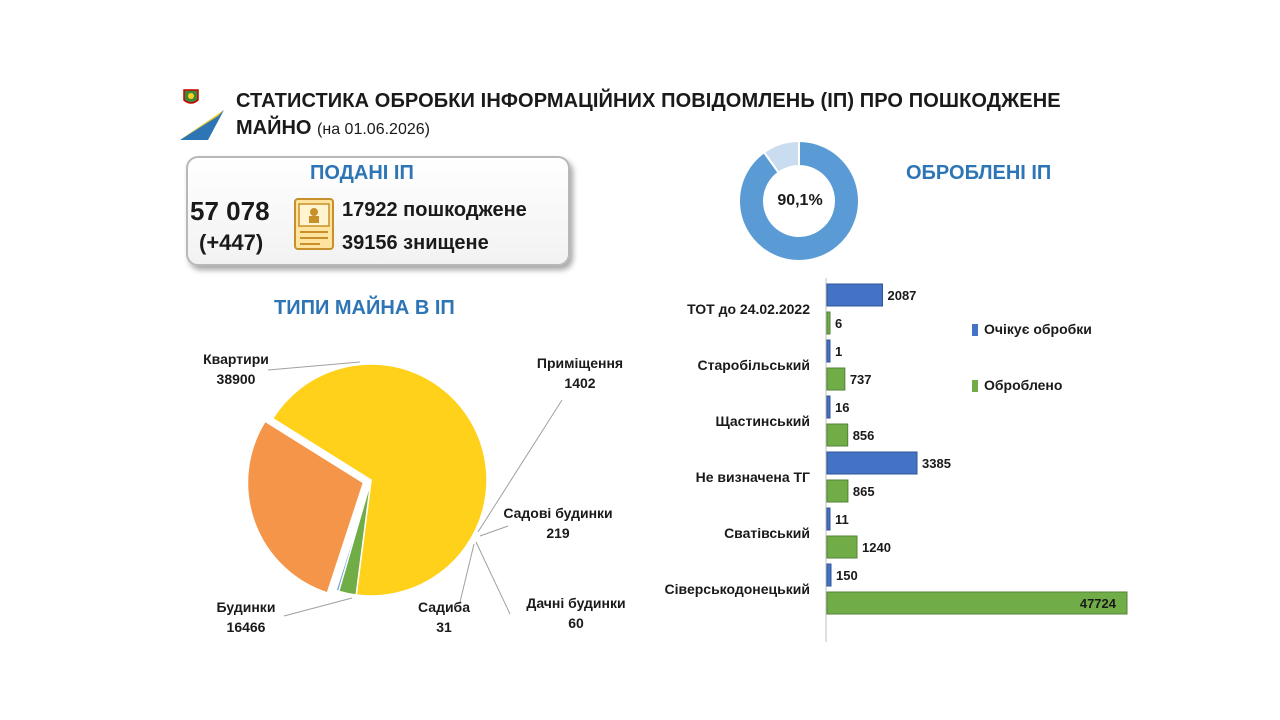  Describe the element at coordinates (415, 243) in the screenshot. I see `destroyed-count: 39156 знищене` at that location.